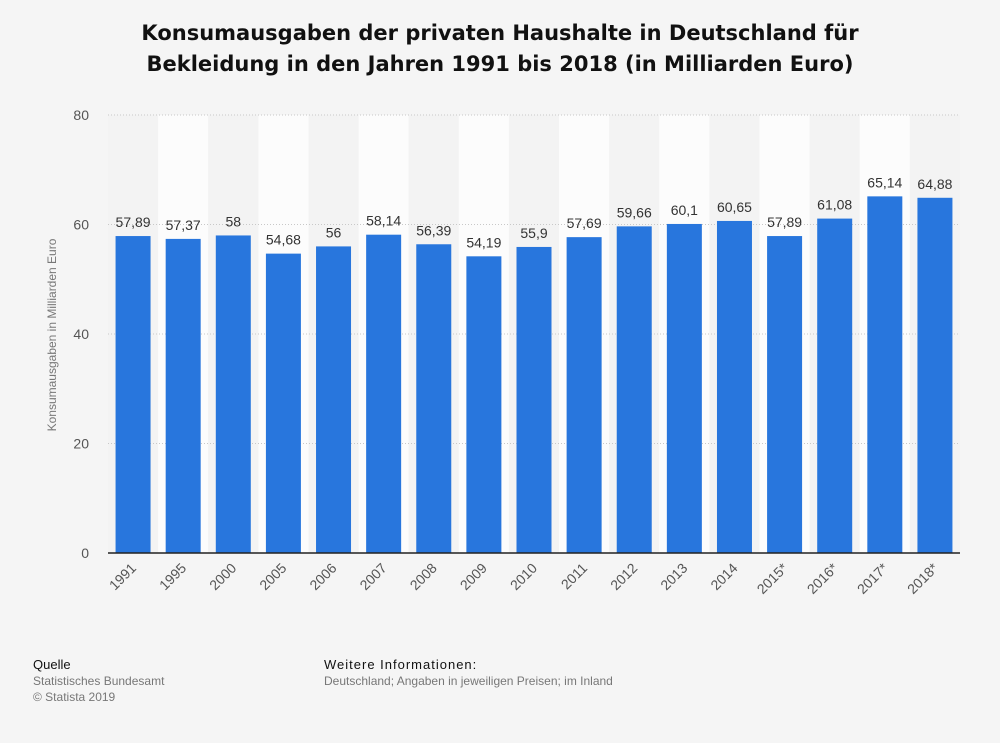 The width and height of the screenshot is (1000, 743). What do you see at coordinates (401, 664) in the screenshot?
I see `info-heading: Weitere Informationen:` at bounding box center [401, 664].